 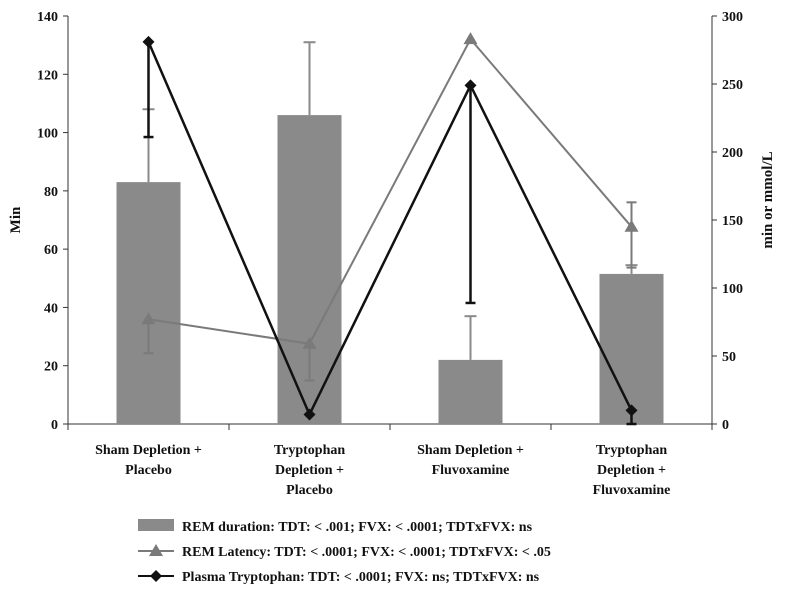 What do you see at coordinates (156, 550) in the screenshot?
I see `legend-triangle-icon` at bounding box center [156, 550].